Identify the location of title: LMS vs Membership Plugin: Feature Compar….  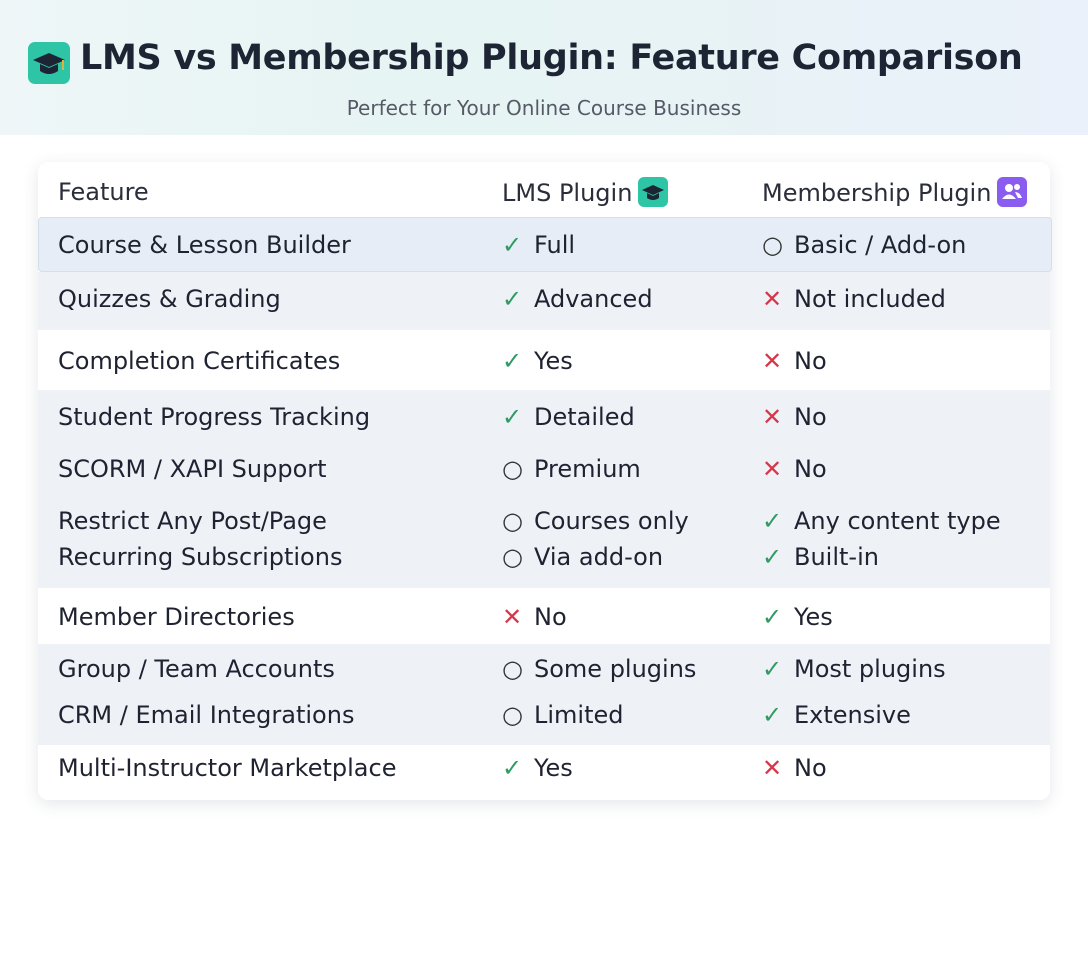
(551, 58).